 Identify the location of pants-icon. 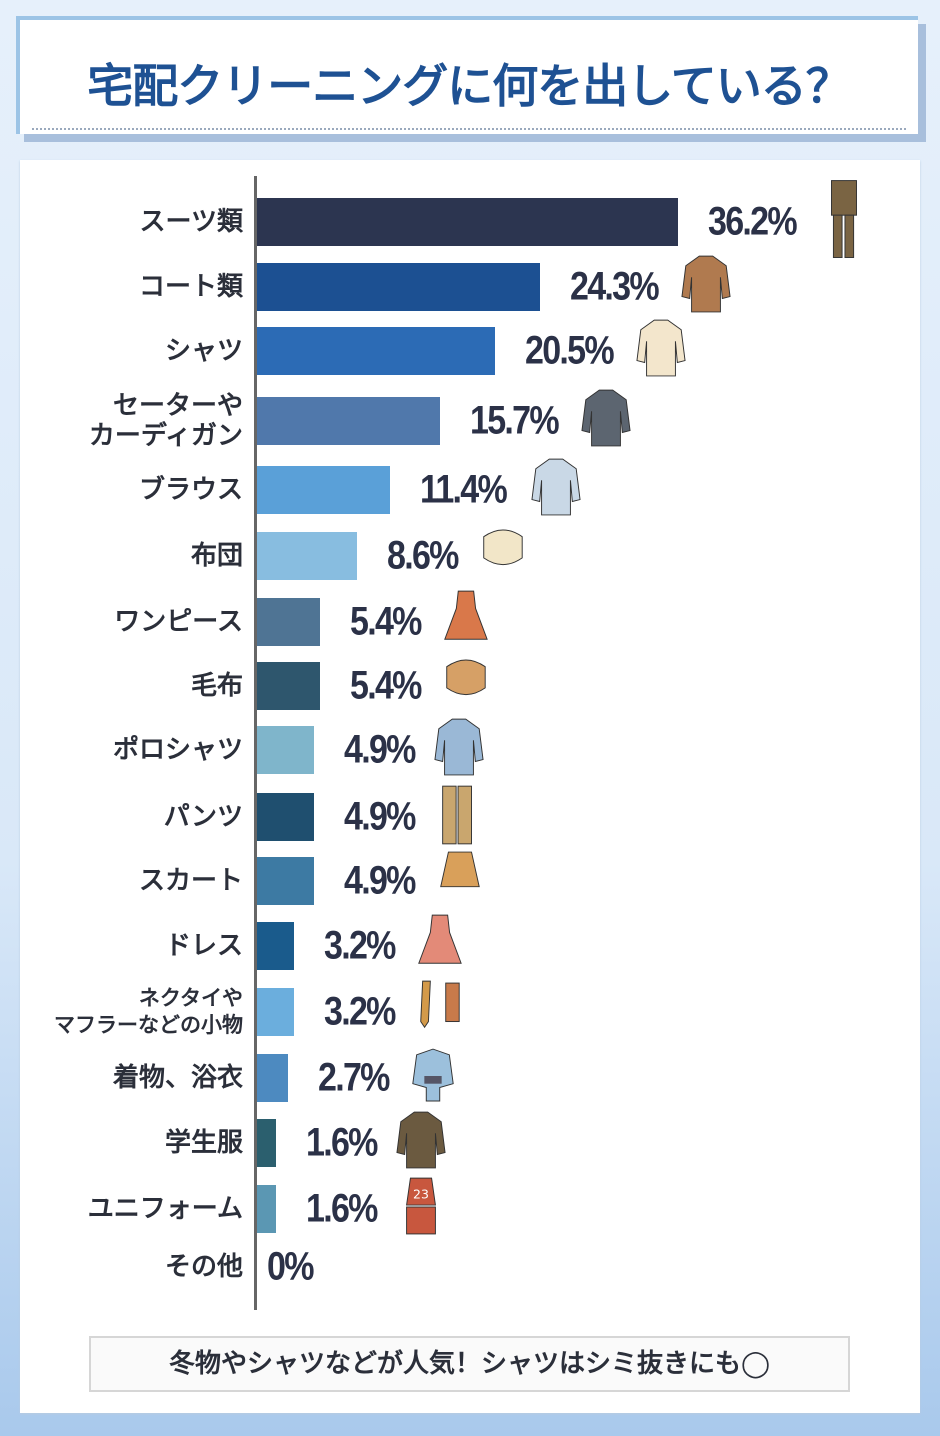
(459, 817).